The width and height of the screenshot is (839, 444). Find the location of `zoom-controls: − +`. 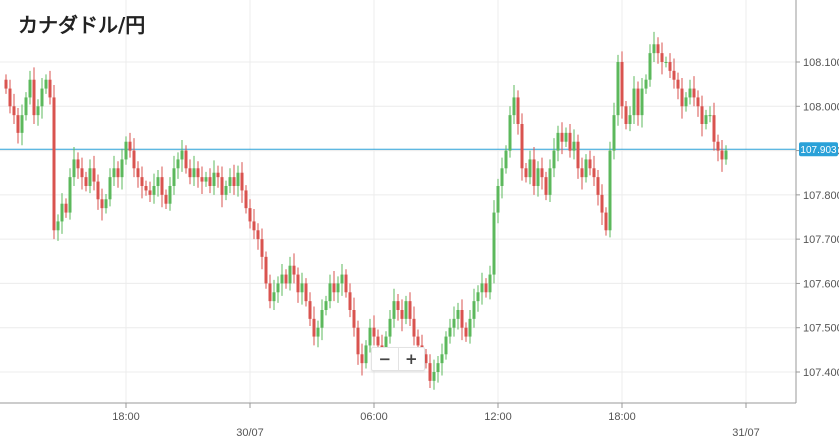

zoom-controls: − + is located at coordinates (398, 359).